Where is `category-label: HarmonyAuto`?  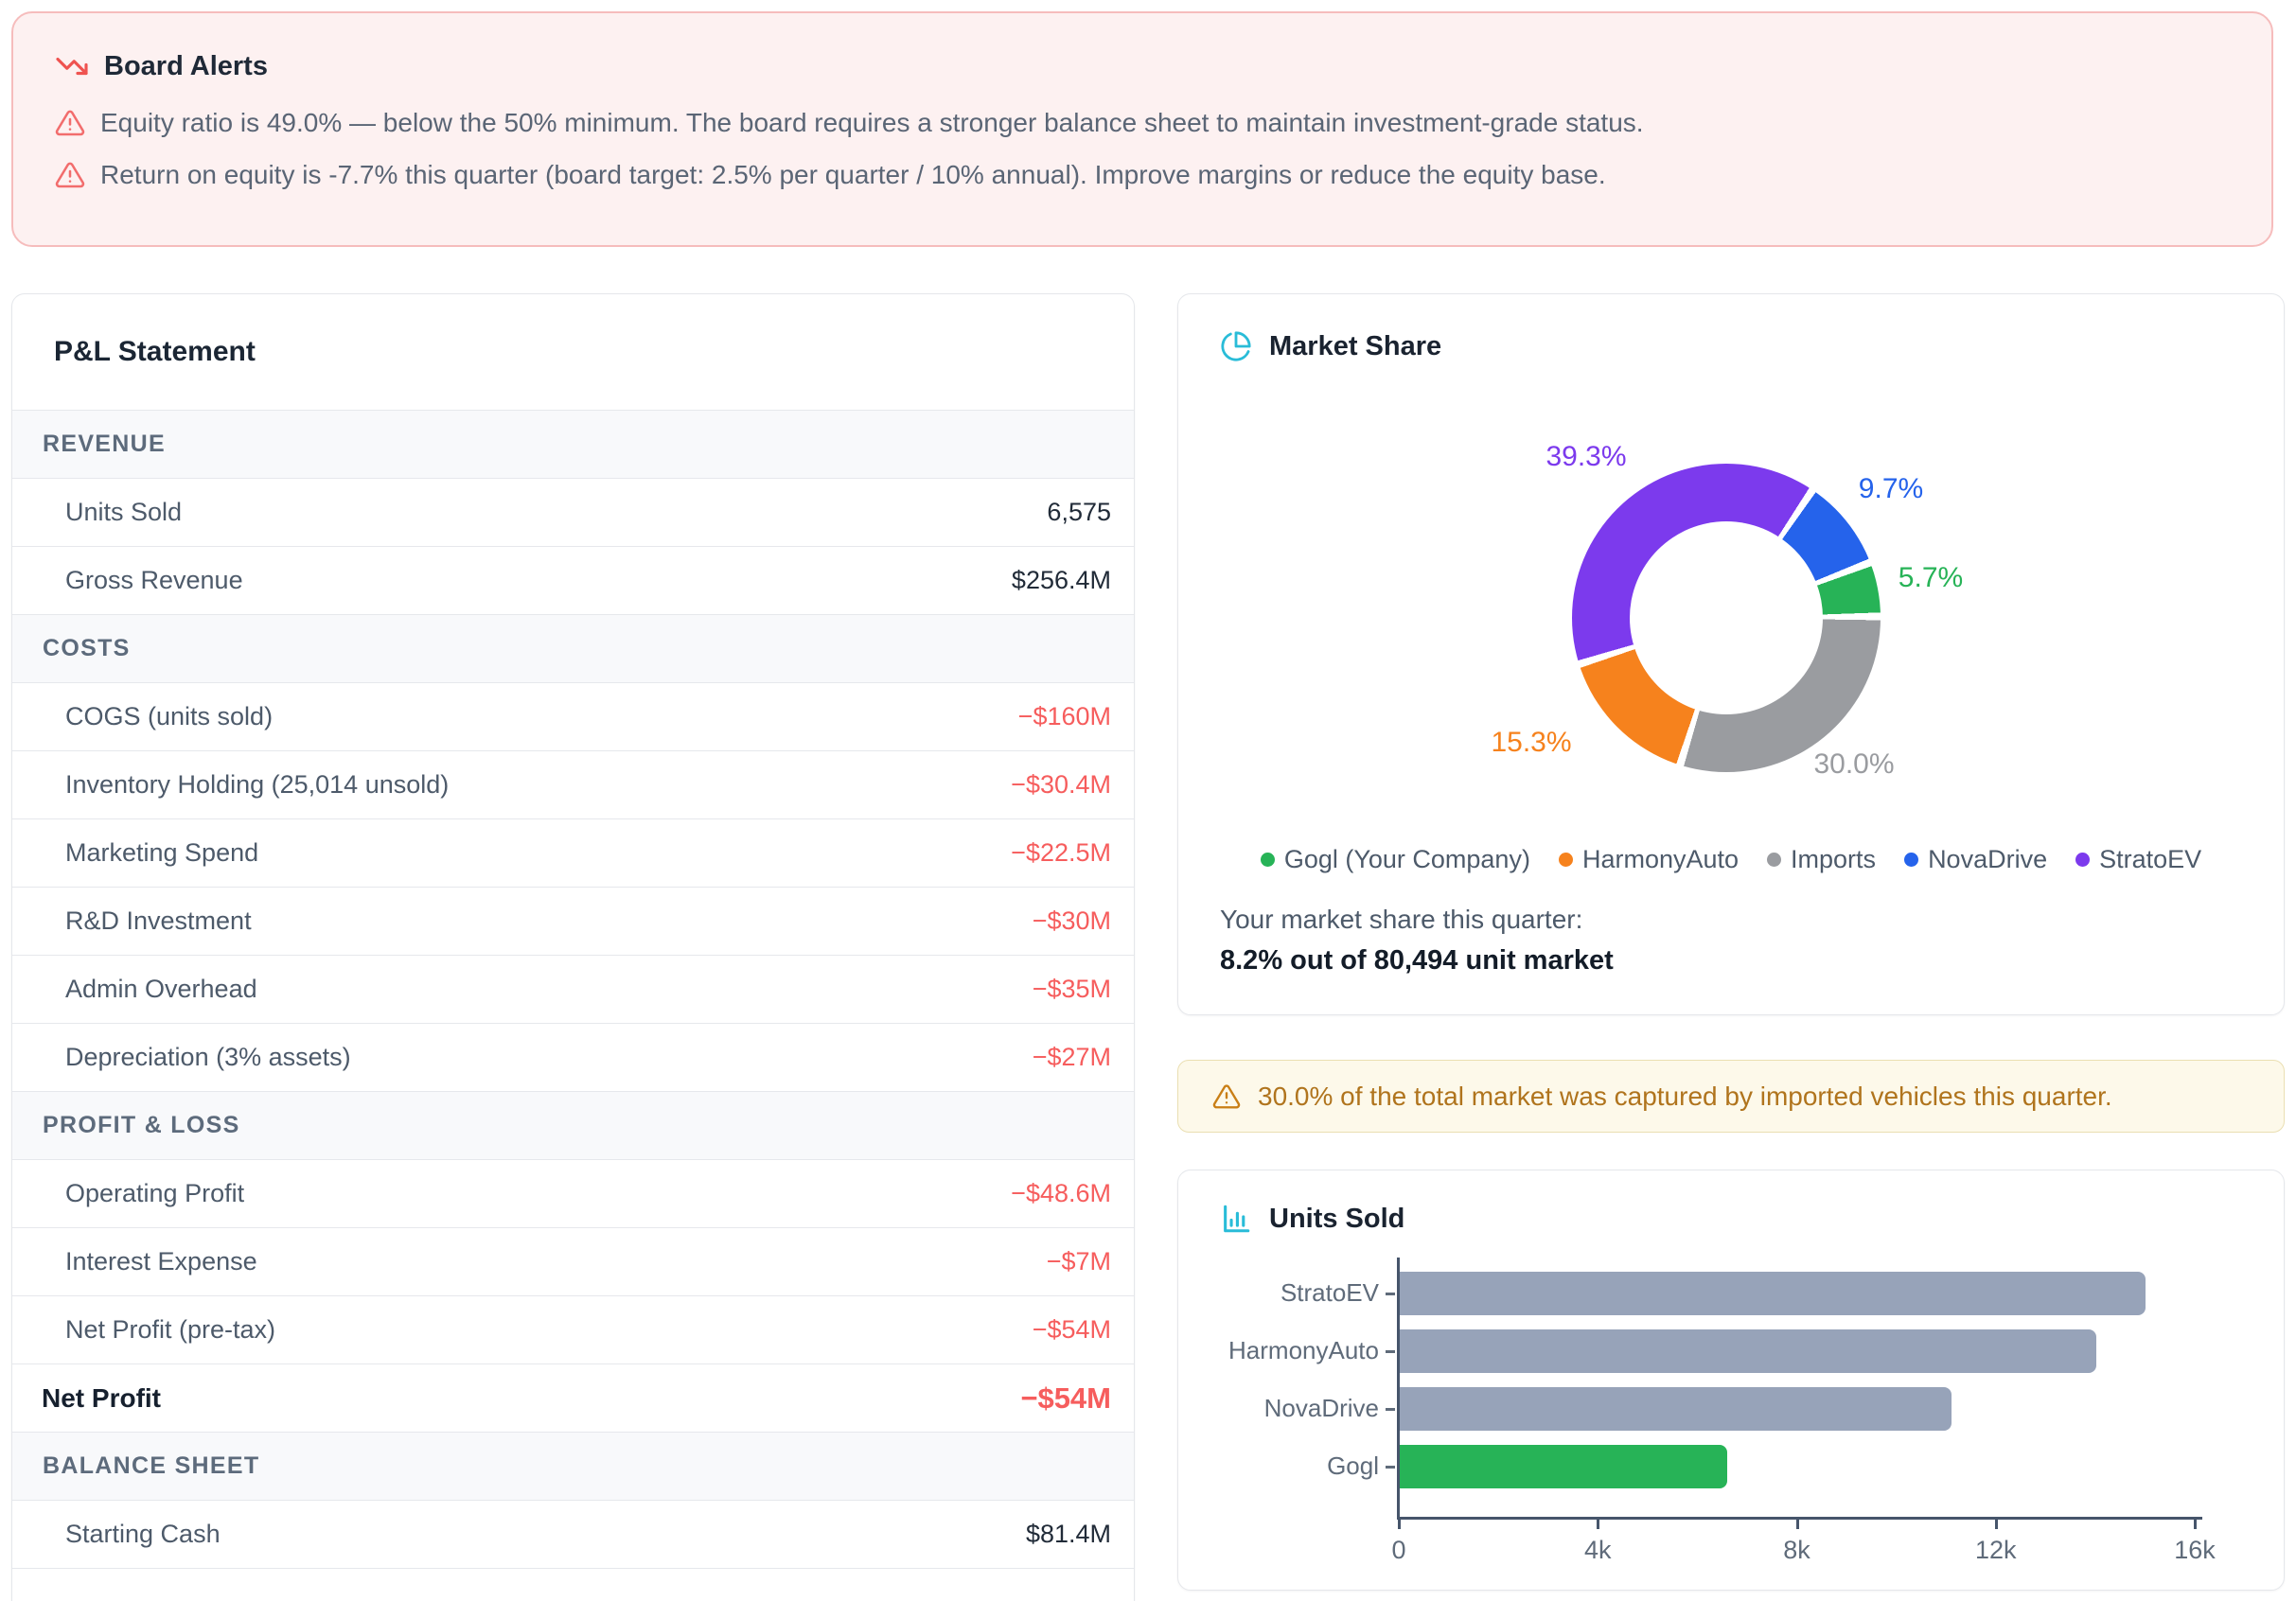 category-label: HarmonyAuto is located at coordinates (1303, 1350).